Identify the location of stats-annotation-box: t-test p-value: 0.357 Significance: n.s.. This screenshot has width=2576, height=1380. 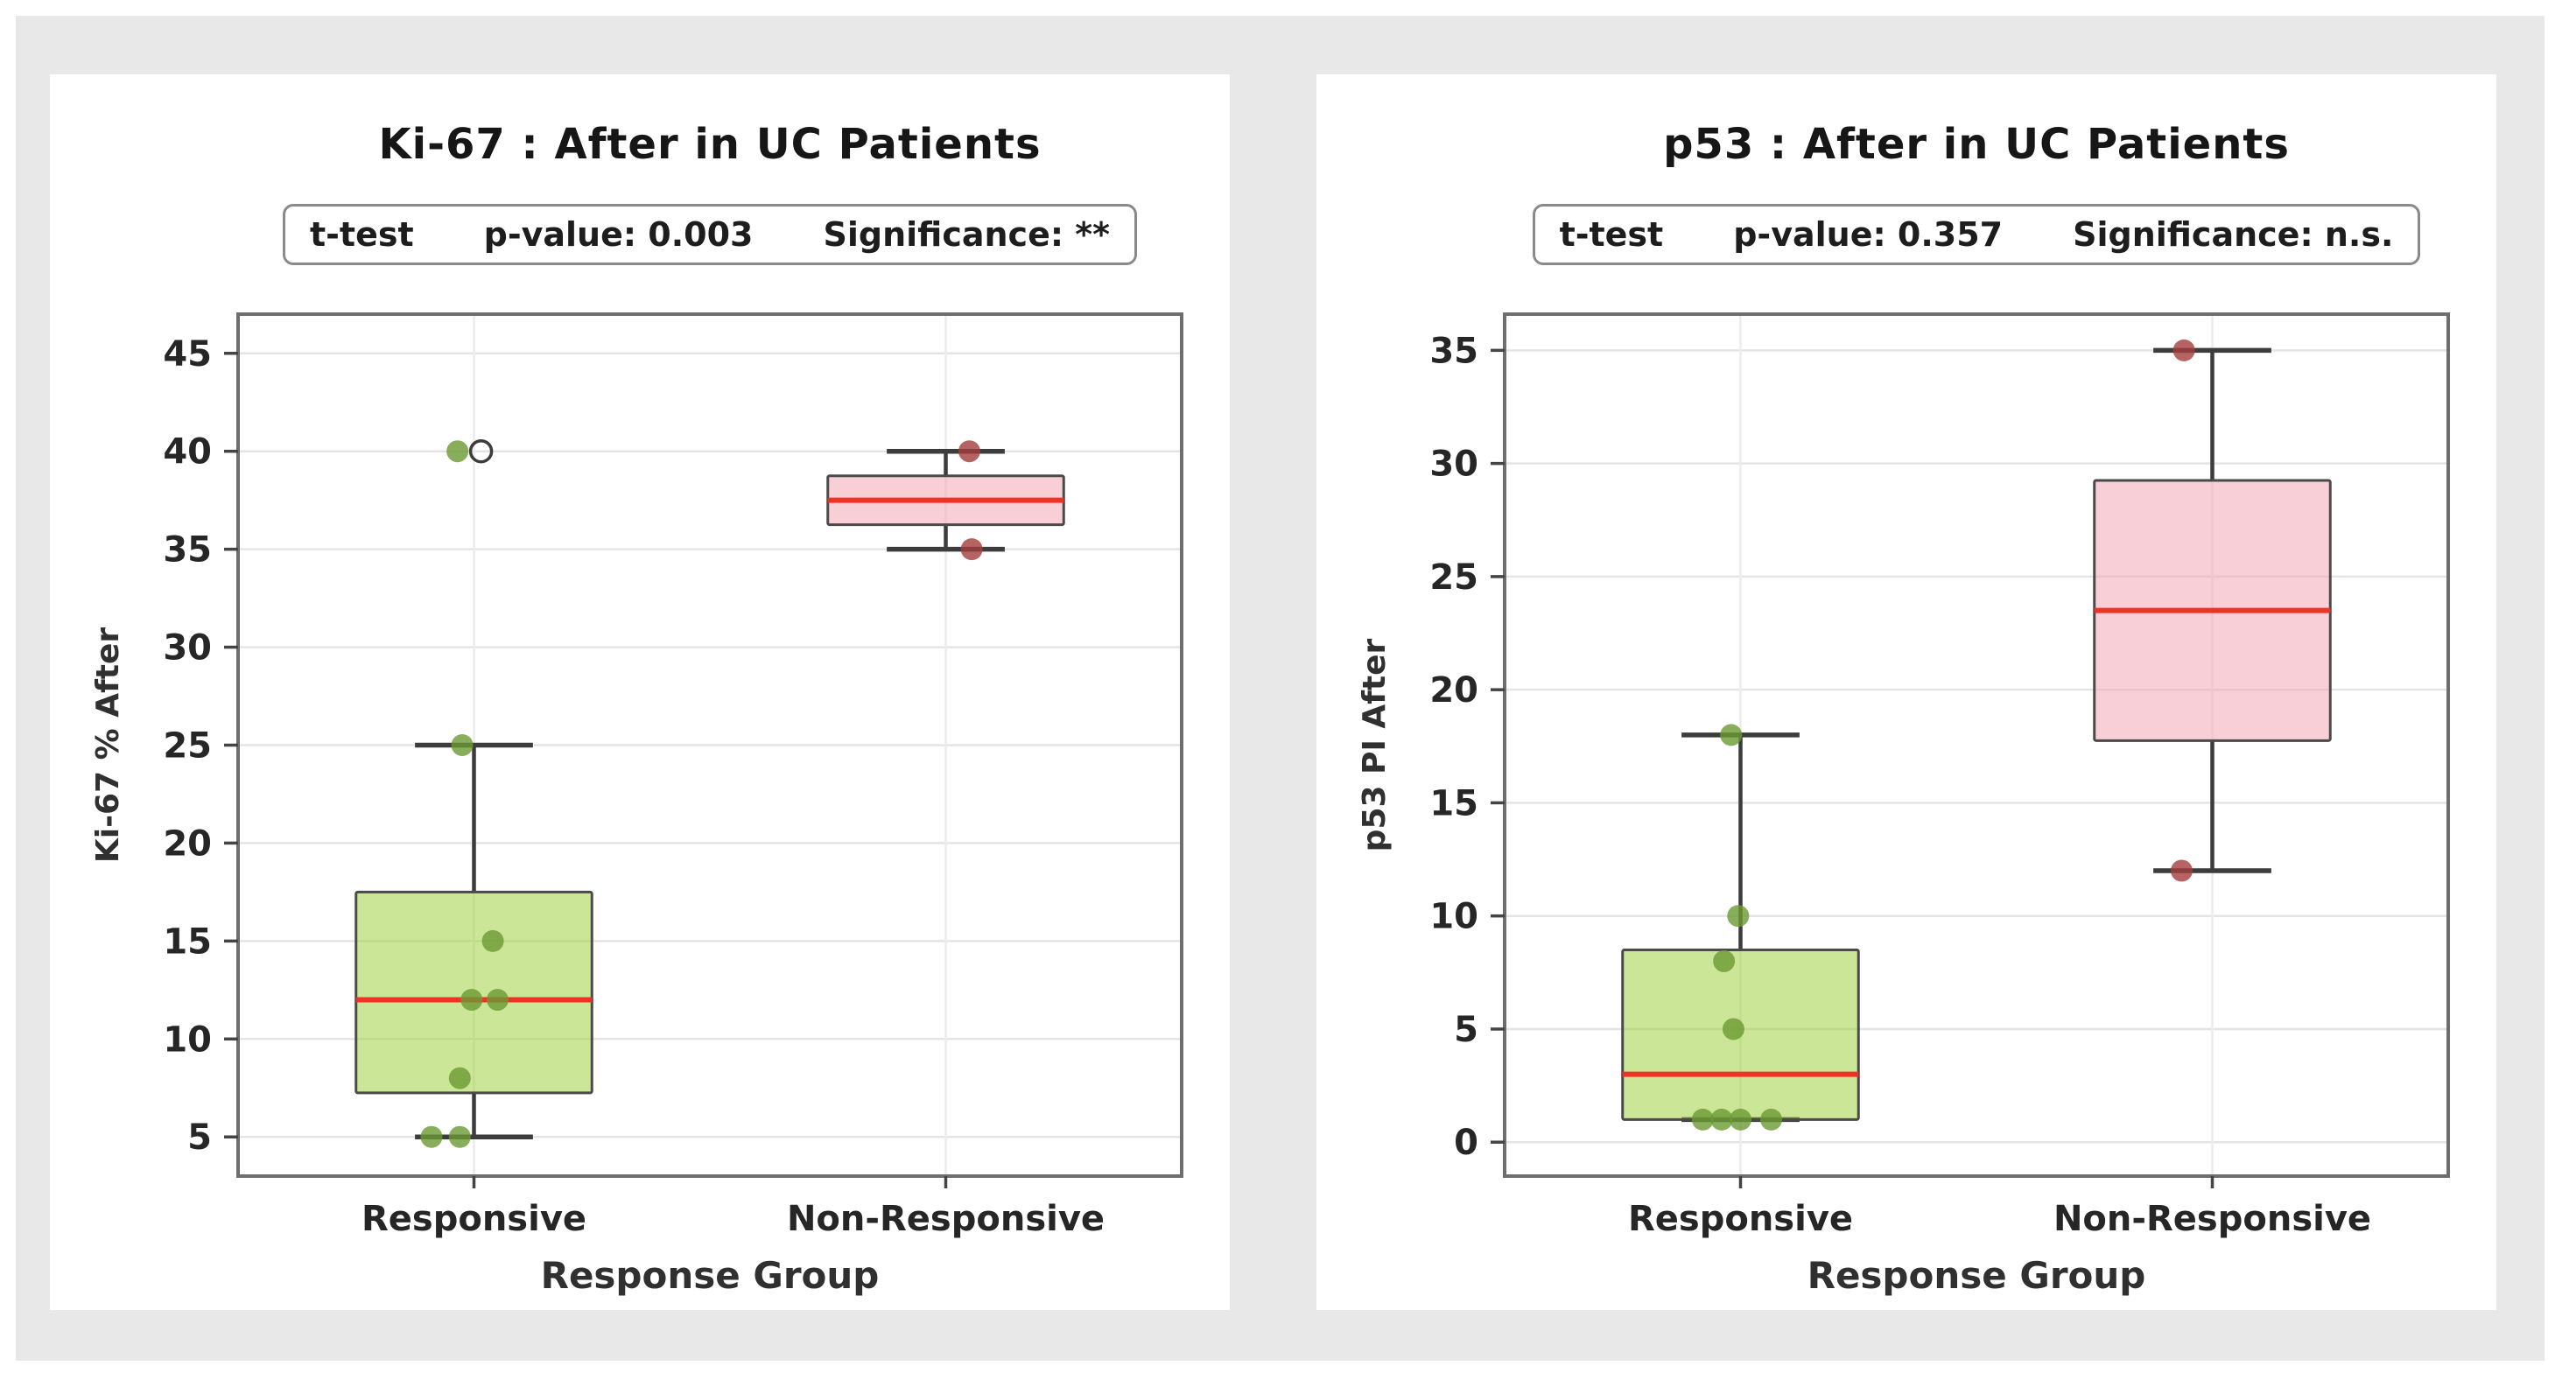
(1976, 235).